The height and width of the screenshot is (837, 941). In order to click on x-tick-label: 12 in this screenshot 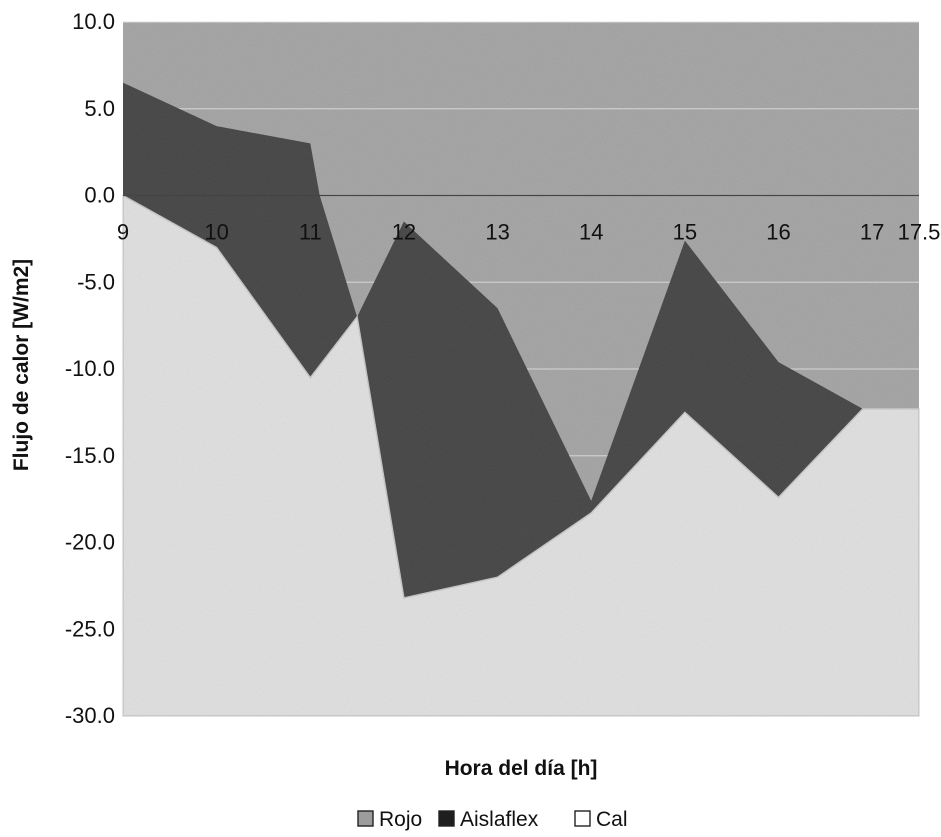, I will do `click(404, 232)`.